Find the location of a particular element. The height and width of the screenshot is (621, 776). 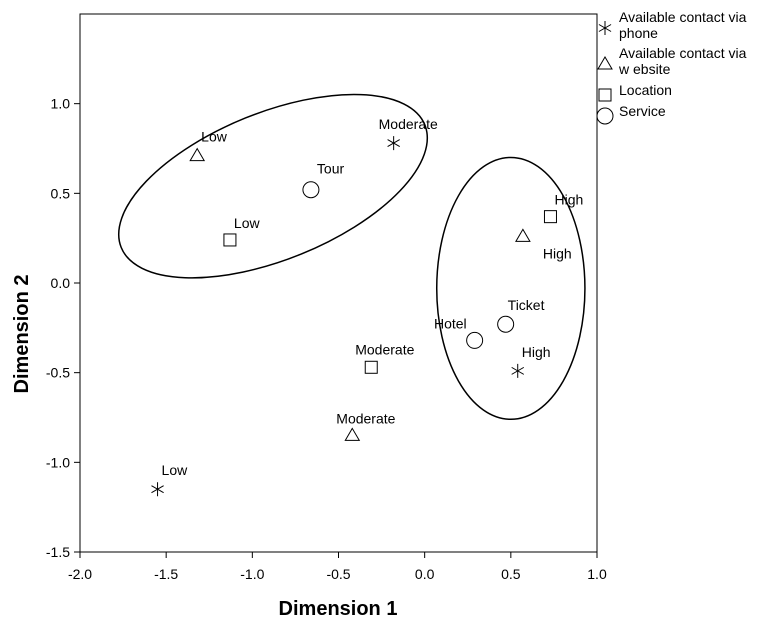

legend-star-icon is located at coordinates (605, 28).